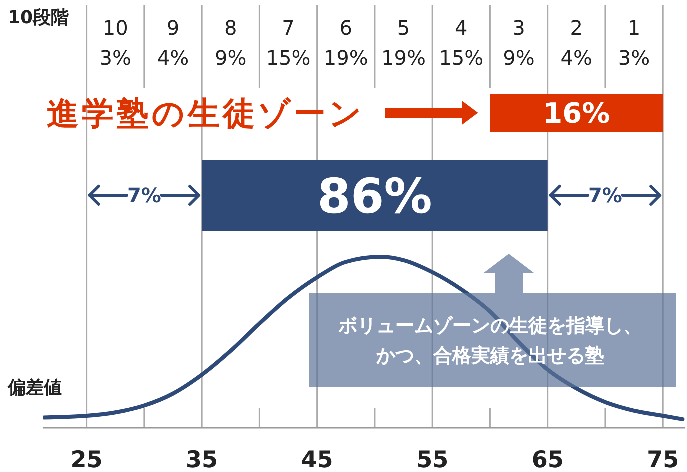  I want to click on text: 3 9%, so click(519, 43).